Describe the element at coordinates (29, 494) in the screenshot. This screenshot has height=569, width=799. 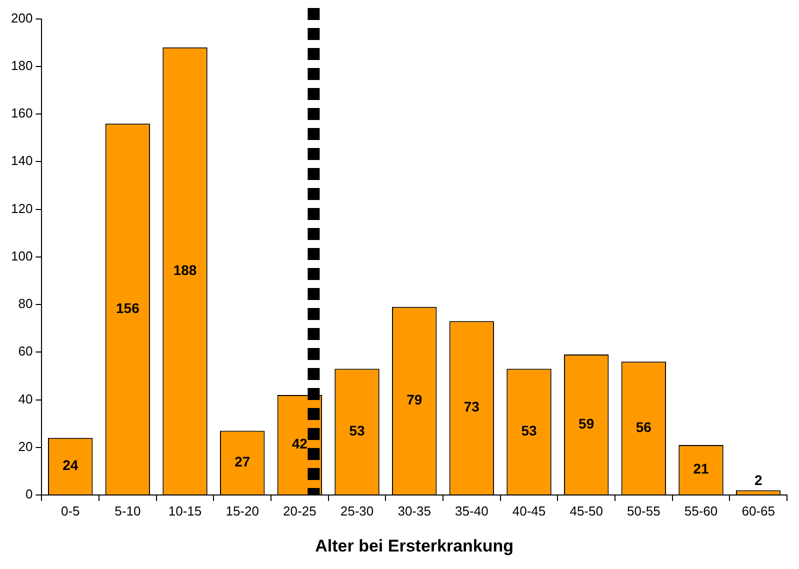
I see `y-tick-label: 0` at that location.